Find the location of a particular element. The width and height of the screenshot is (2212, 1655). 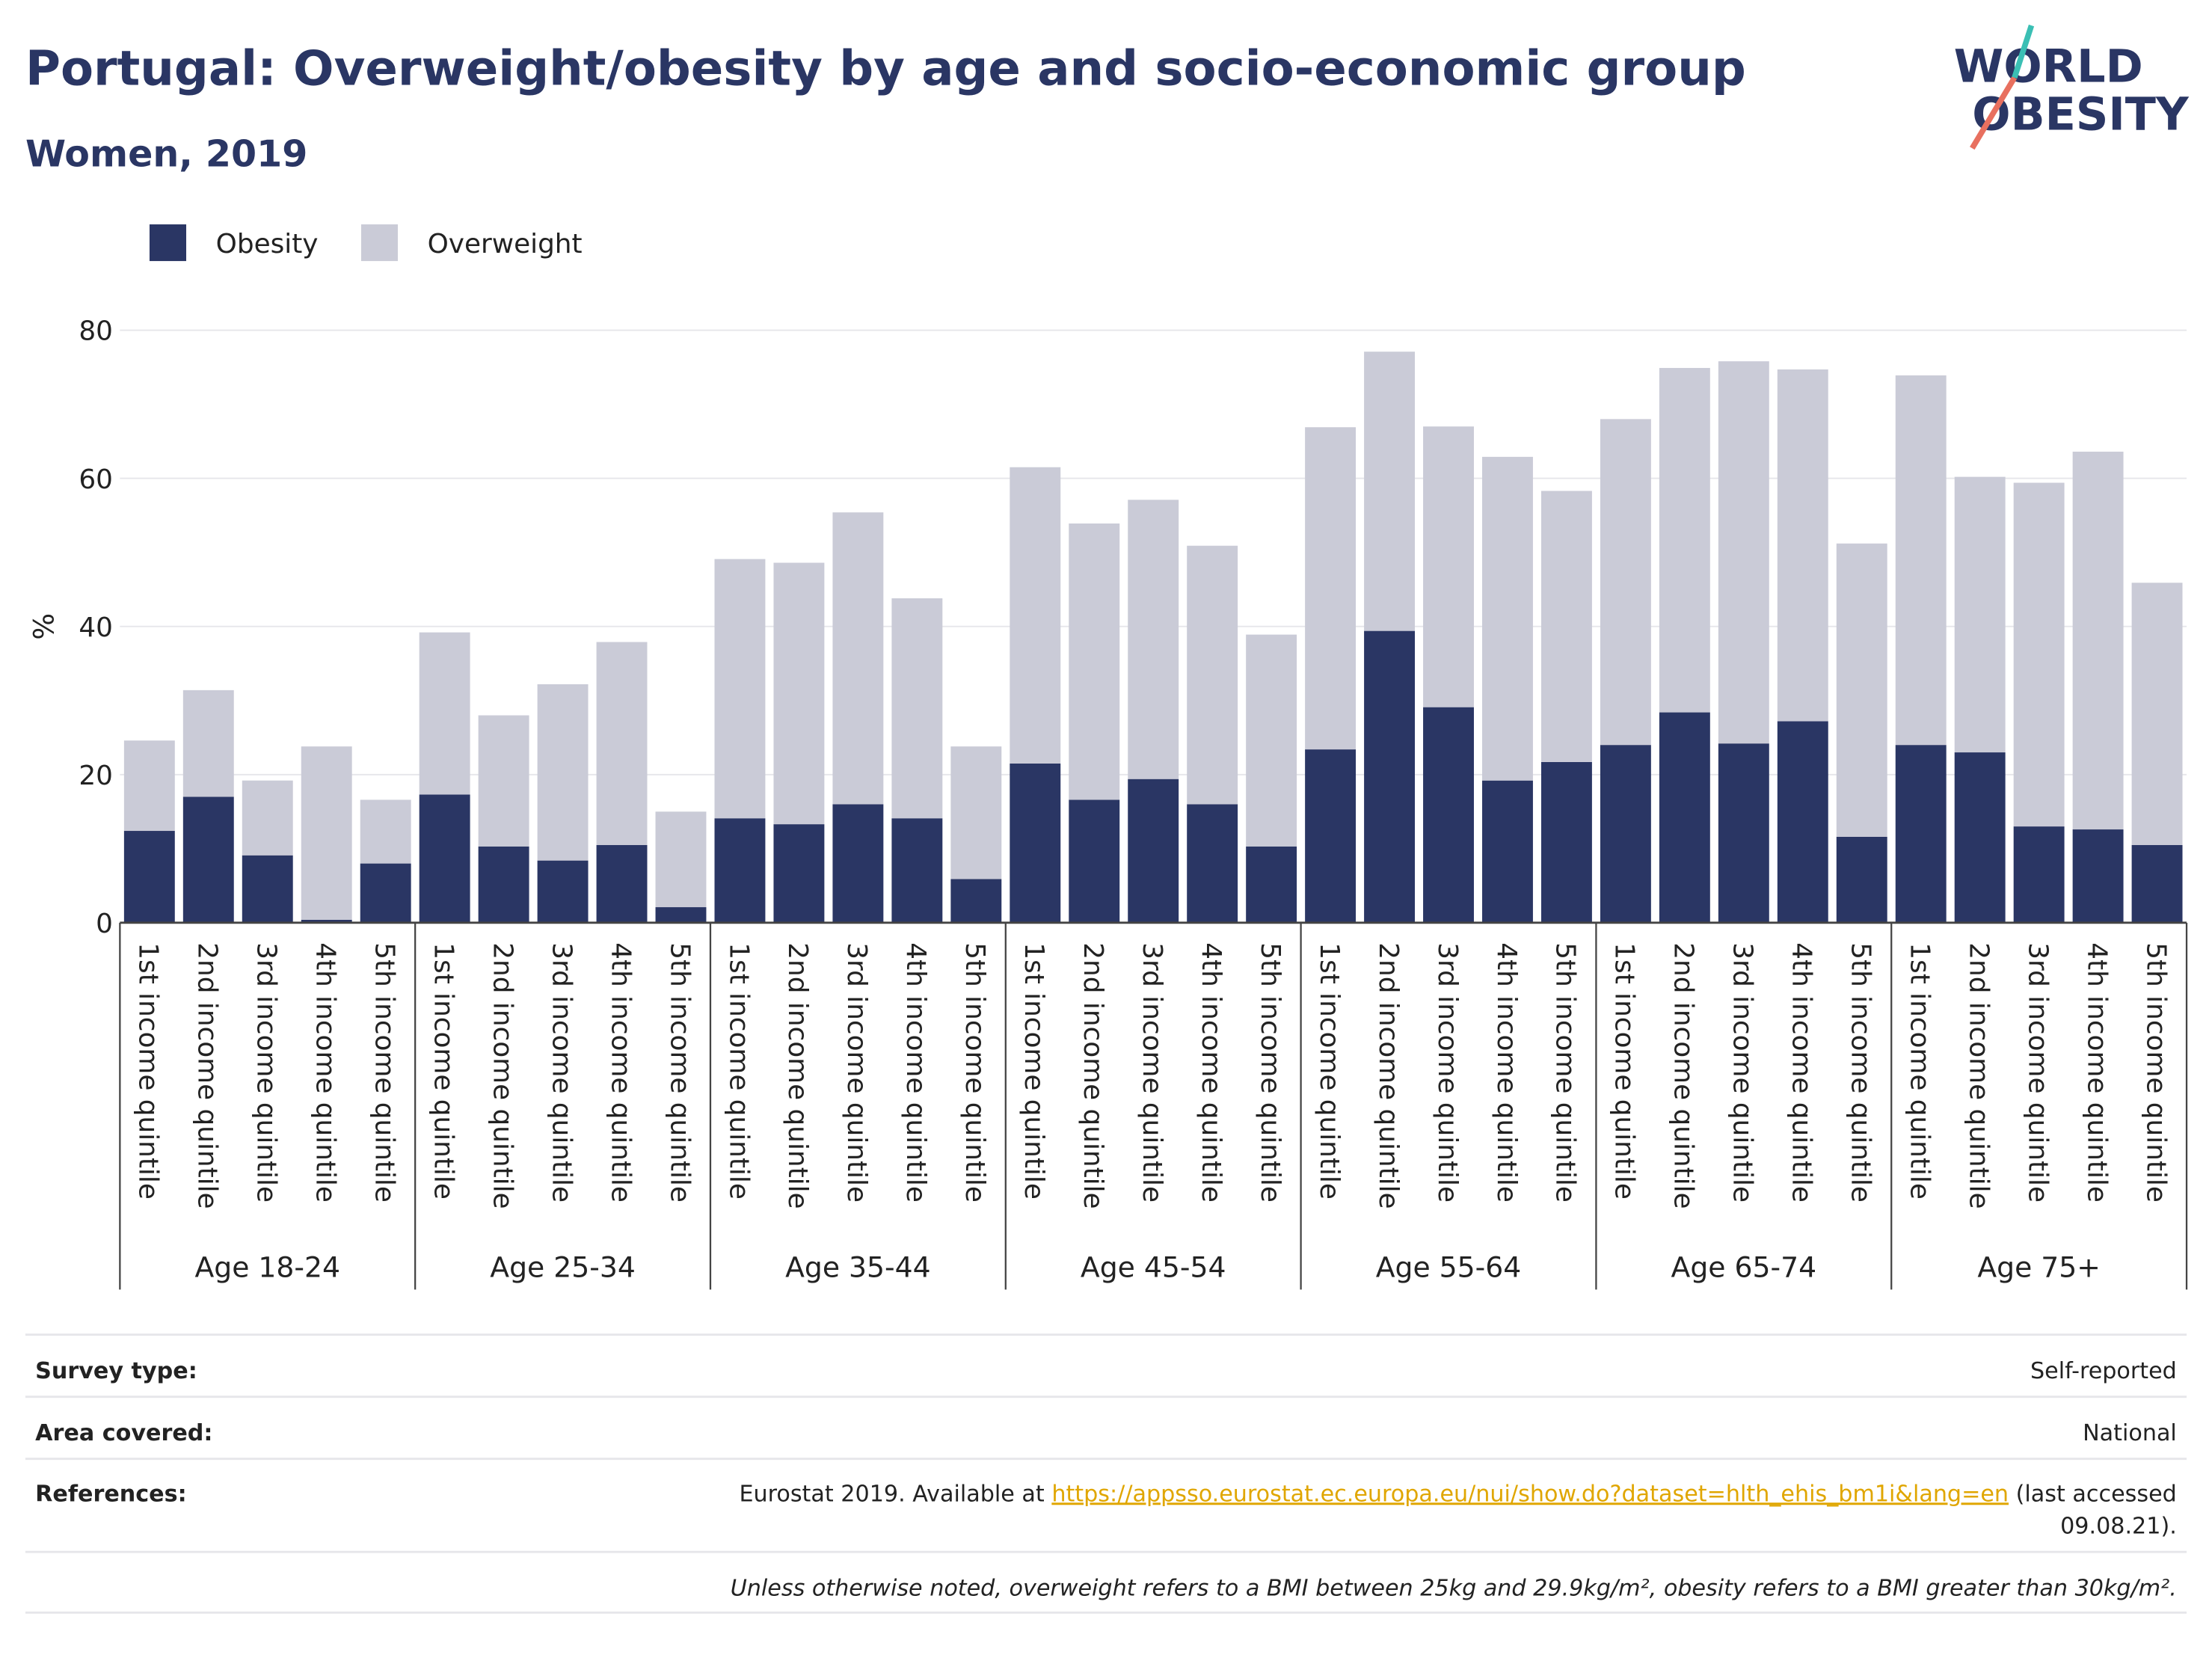

group-label: Age 35-44 is located at coordinates (858, 1266).